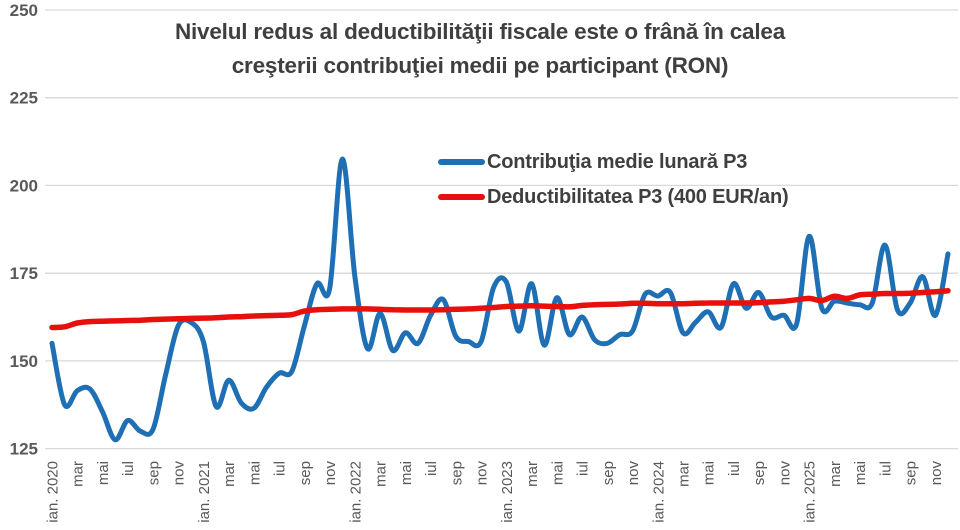 This screenshot has height=530, width=960. What do you see at coordinates (24, 361) in the screenshot?
I see `y-axis-label: 150` at bounding box center [24, 361].